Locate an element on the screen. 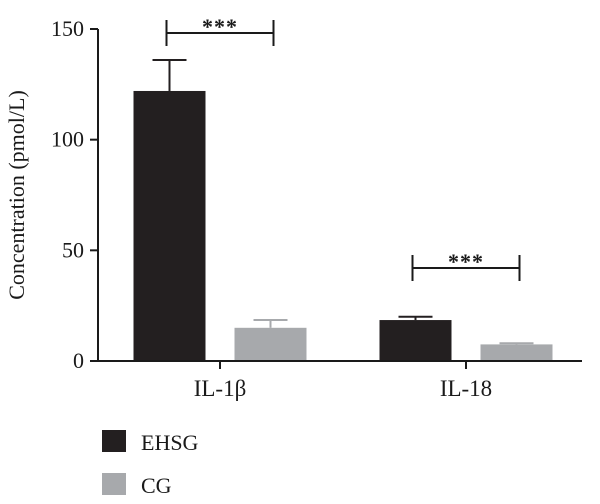  legend: EHSG CG is located at coordinates (150, 464).